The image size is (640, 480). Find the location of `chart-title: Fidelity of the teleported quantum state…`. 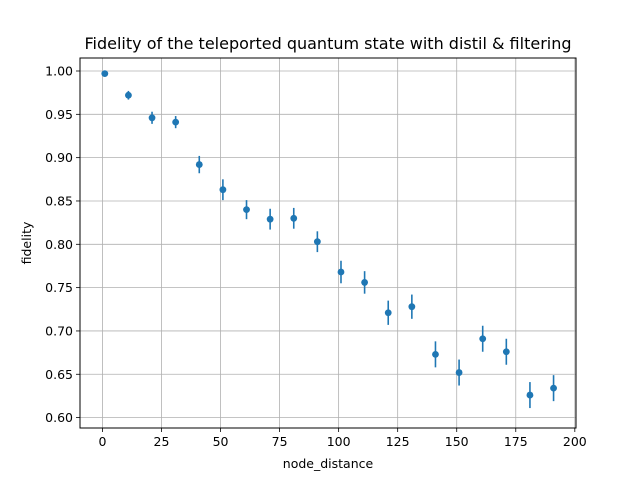

chart-title: Fidelity of the teleported quantum state… is located at coordinates (327, 43).